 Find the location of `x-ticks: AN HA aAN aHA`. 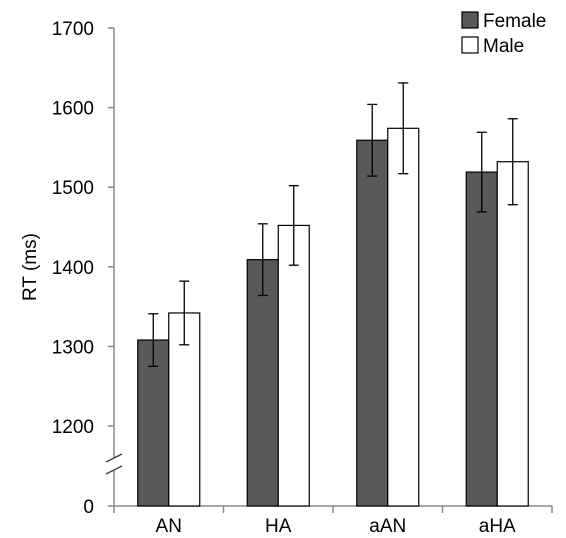

x-ticks: AN HA aAN aHA is located at coordinates (333, 521).